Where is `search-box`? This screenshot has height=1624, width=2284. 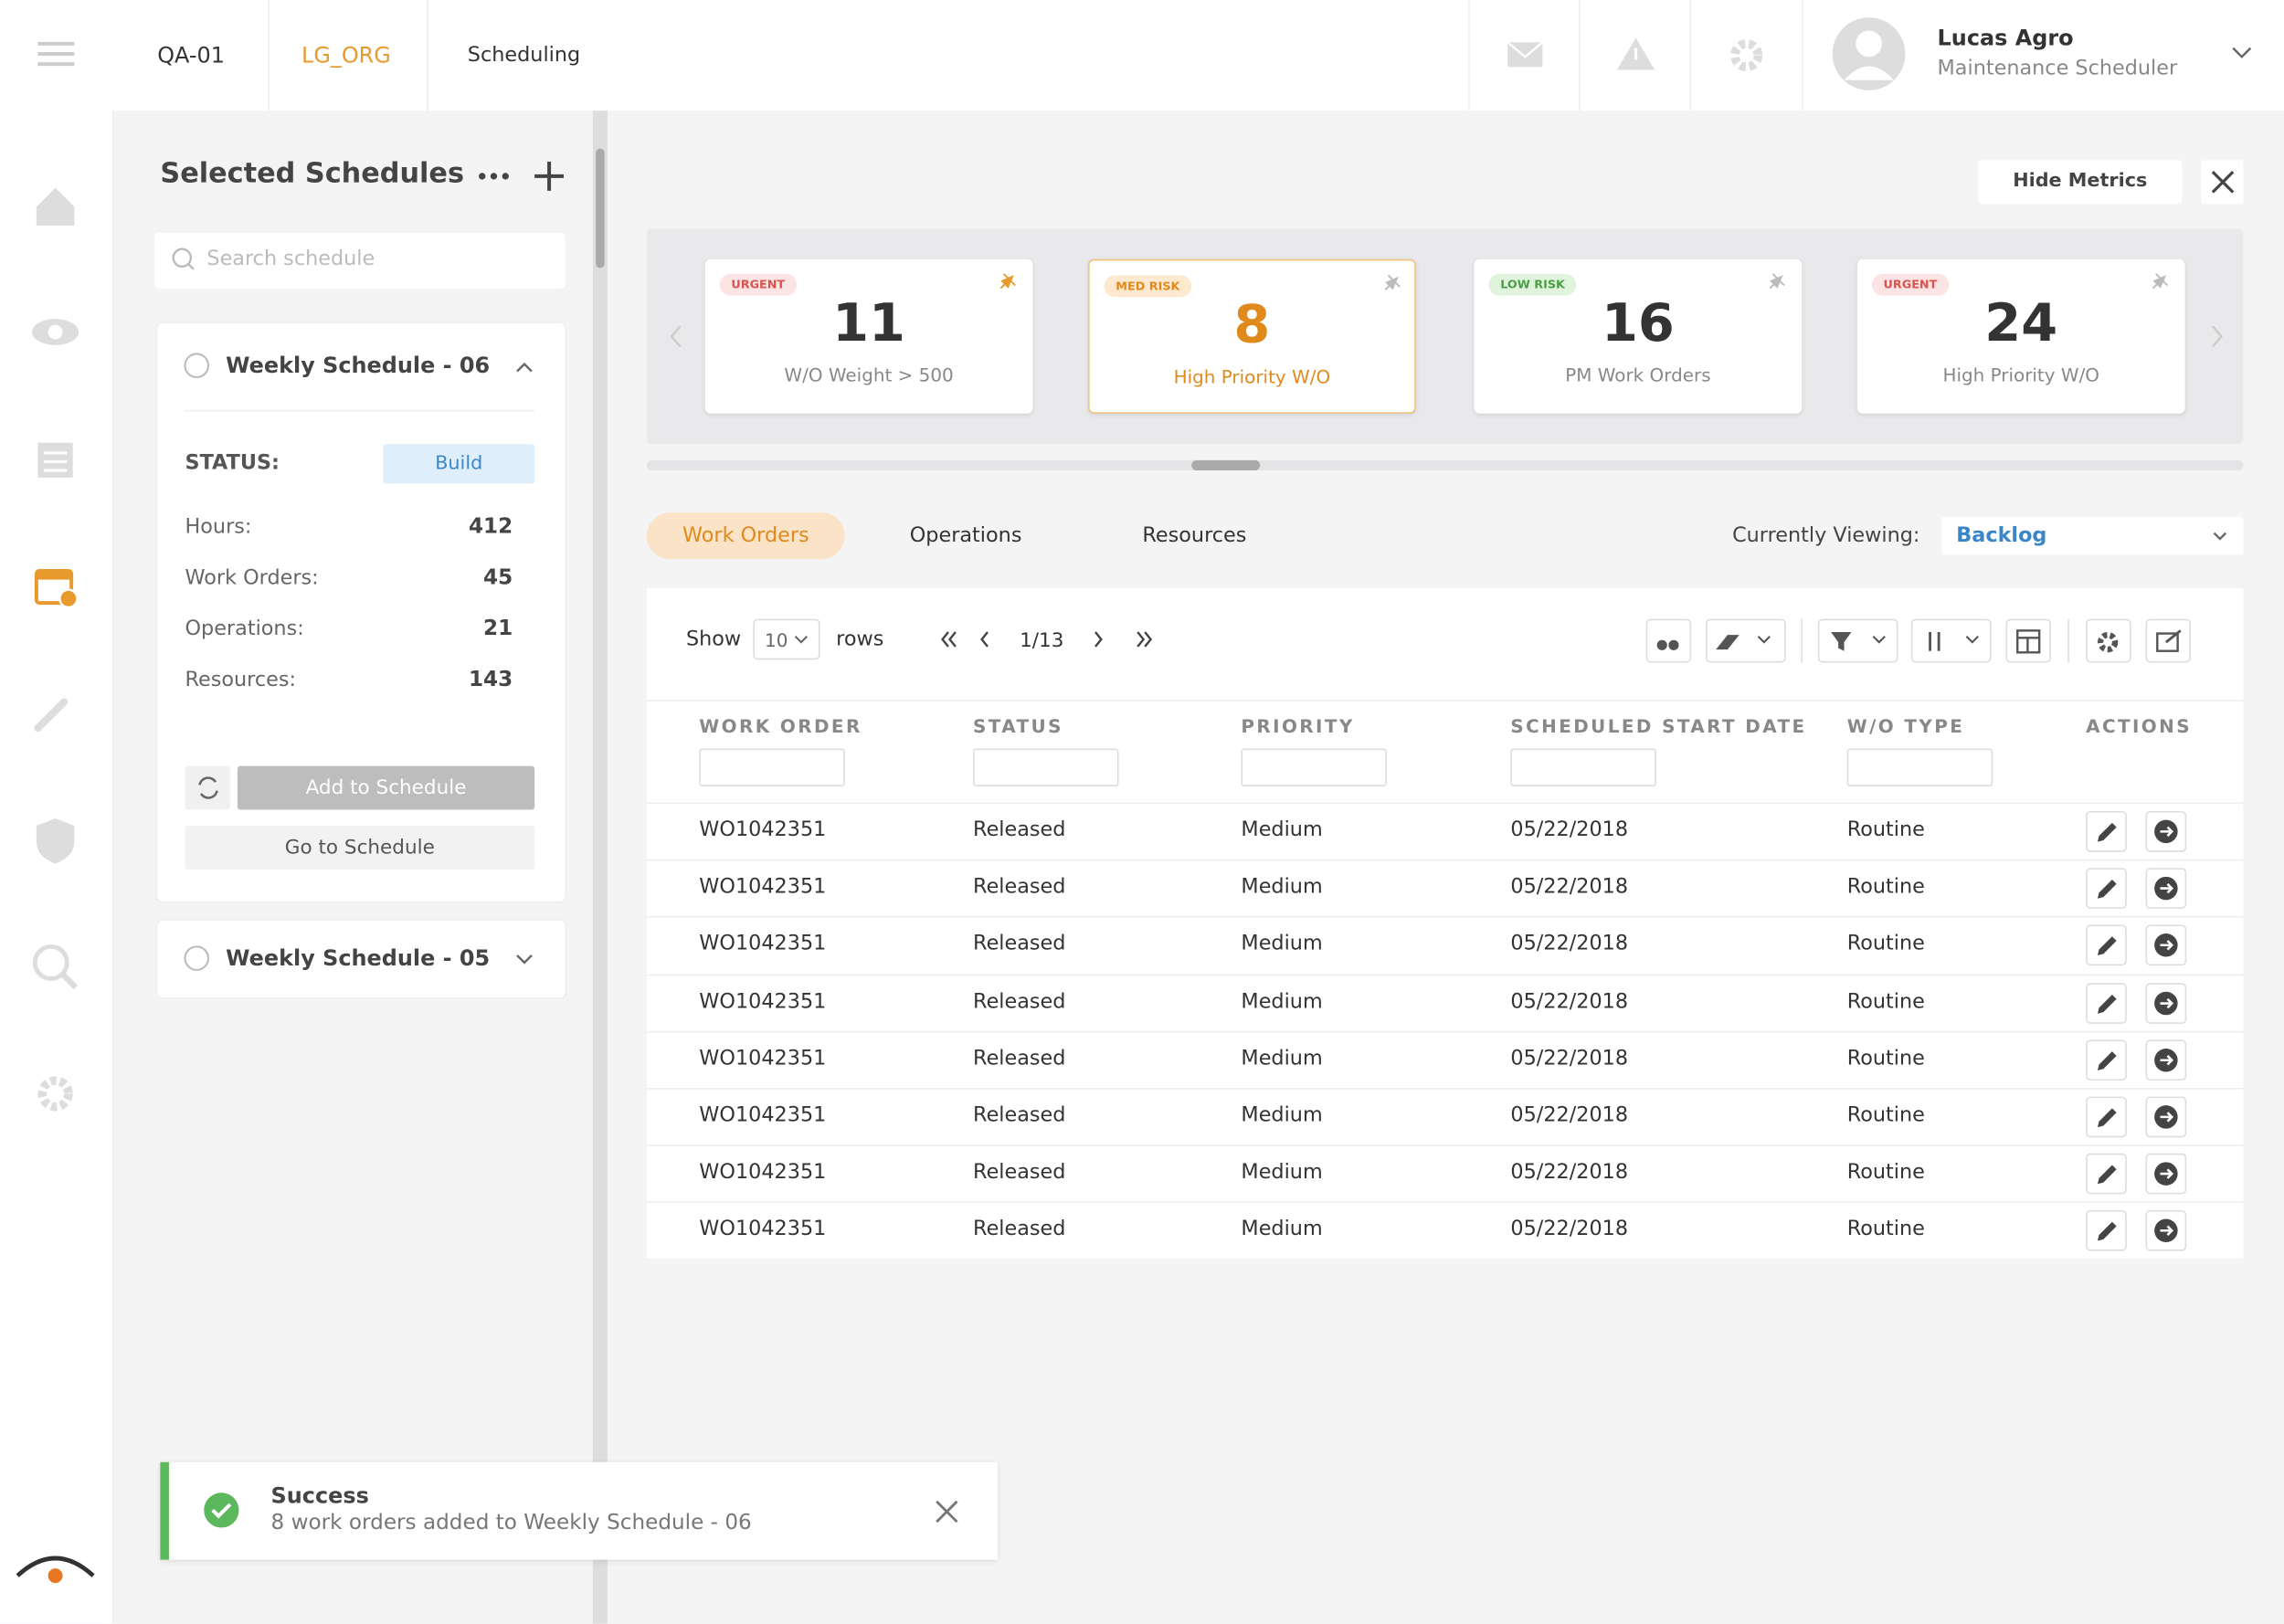
search-box is located at coordinates (360, 261).